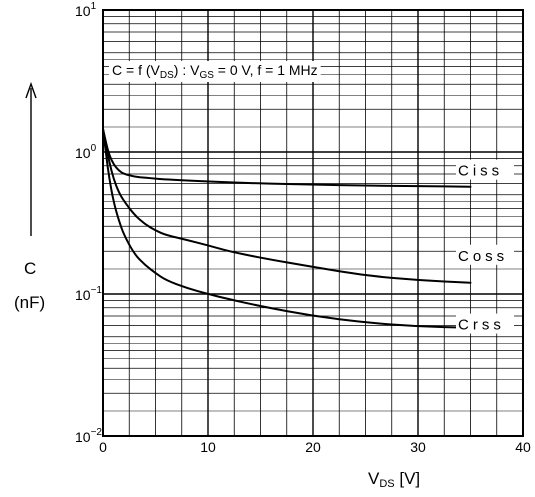  Describe the element at coordinates (480, 171) in the screenshot. I see `series-label-ciss: Ciss` at that location.